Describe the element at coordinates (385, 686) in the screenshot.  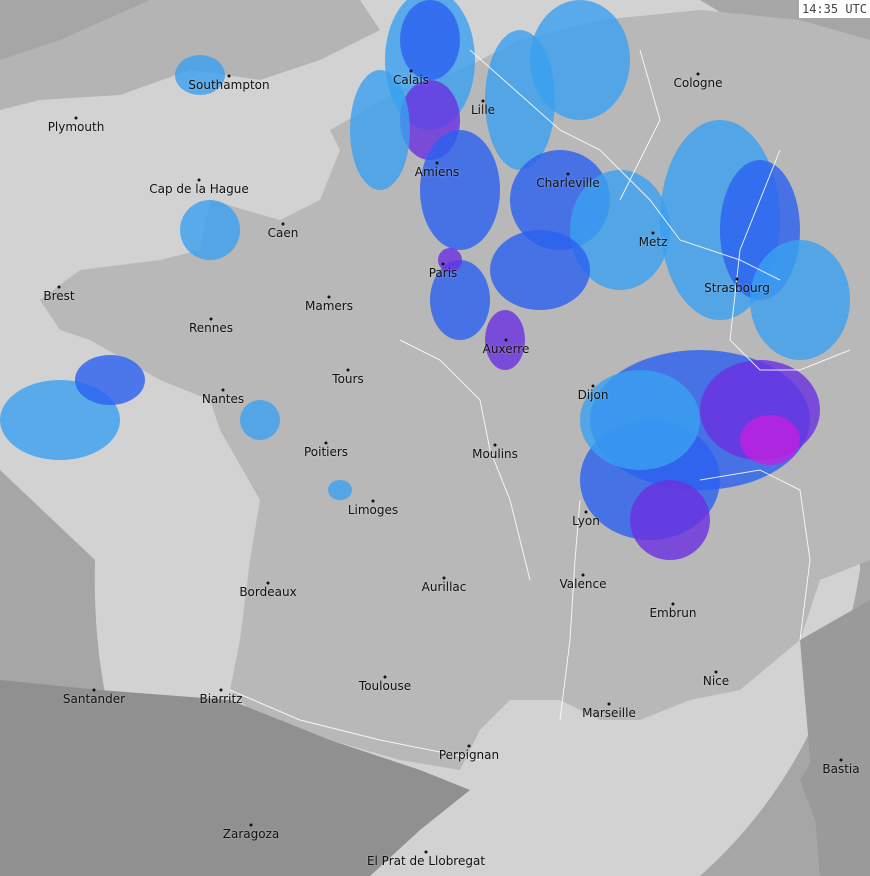
I see `city-label: Toulouse` at that location.